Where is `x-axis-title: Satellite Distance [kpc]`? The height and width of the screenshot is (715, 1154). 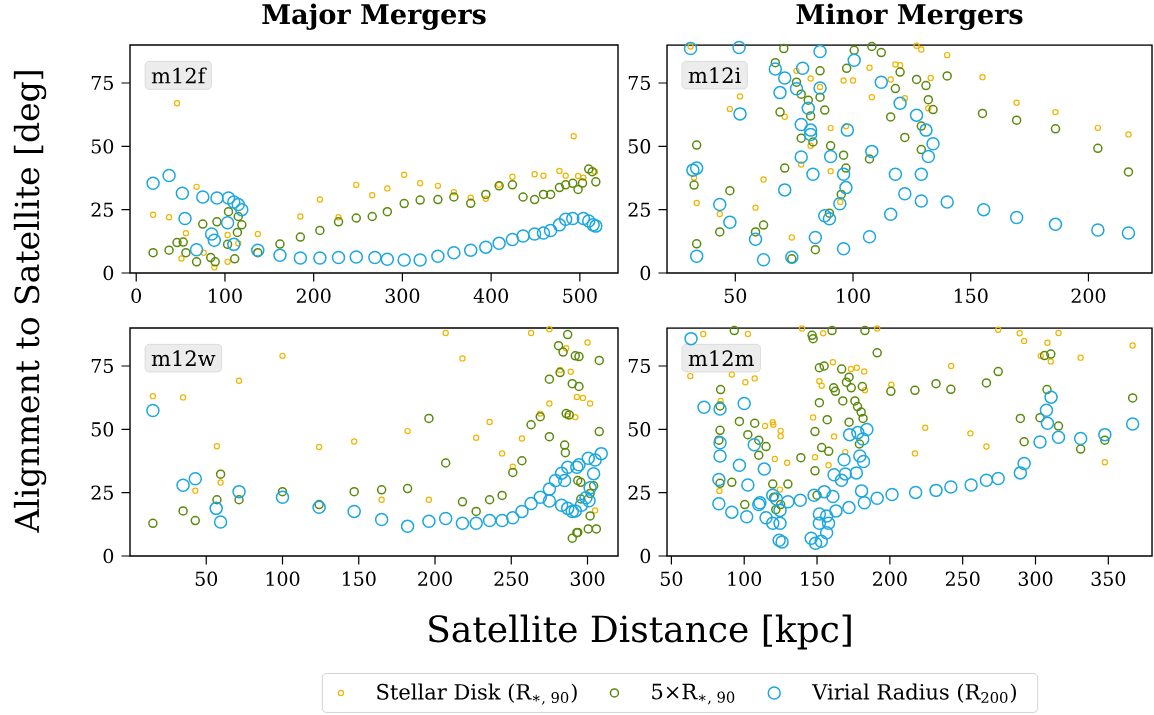 x-axis-title: Satellite Distance [kpc] is located at coordinates (640, 632).